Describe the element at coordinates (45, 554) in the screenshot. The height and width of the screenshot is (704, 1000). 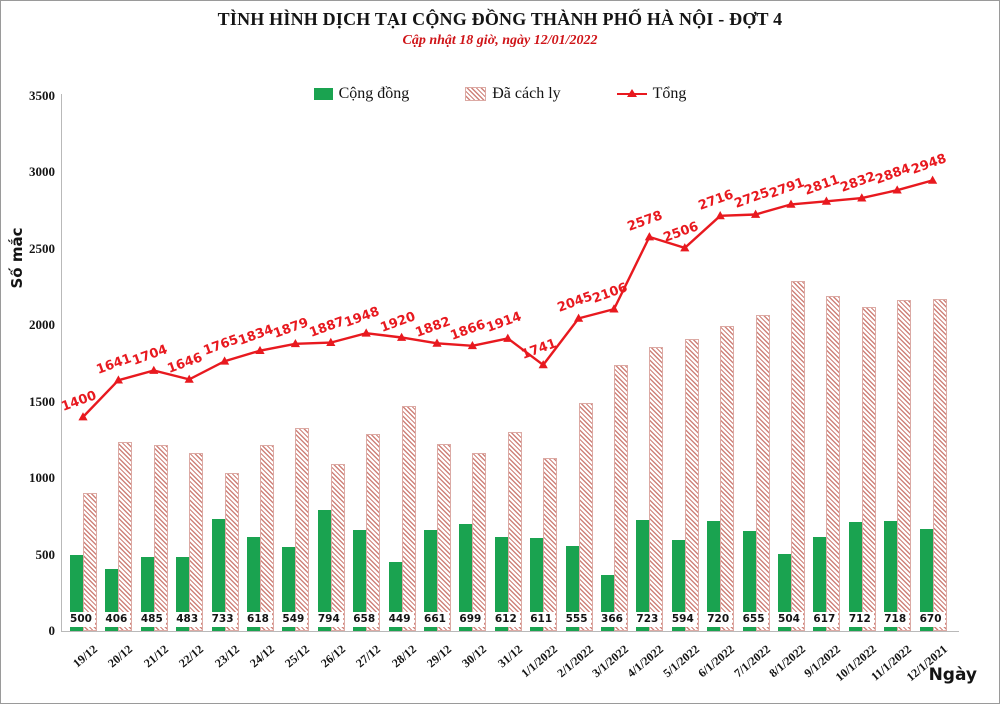
I see `y-tick-label: 500` at that location.